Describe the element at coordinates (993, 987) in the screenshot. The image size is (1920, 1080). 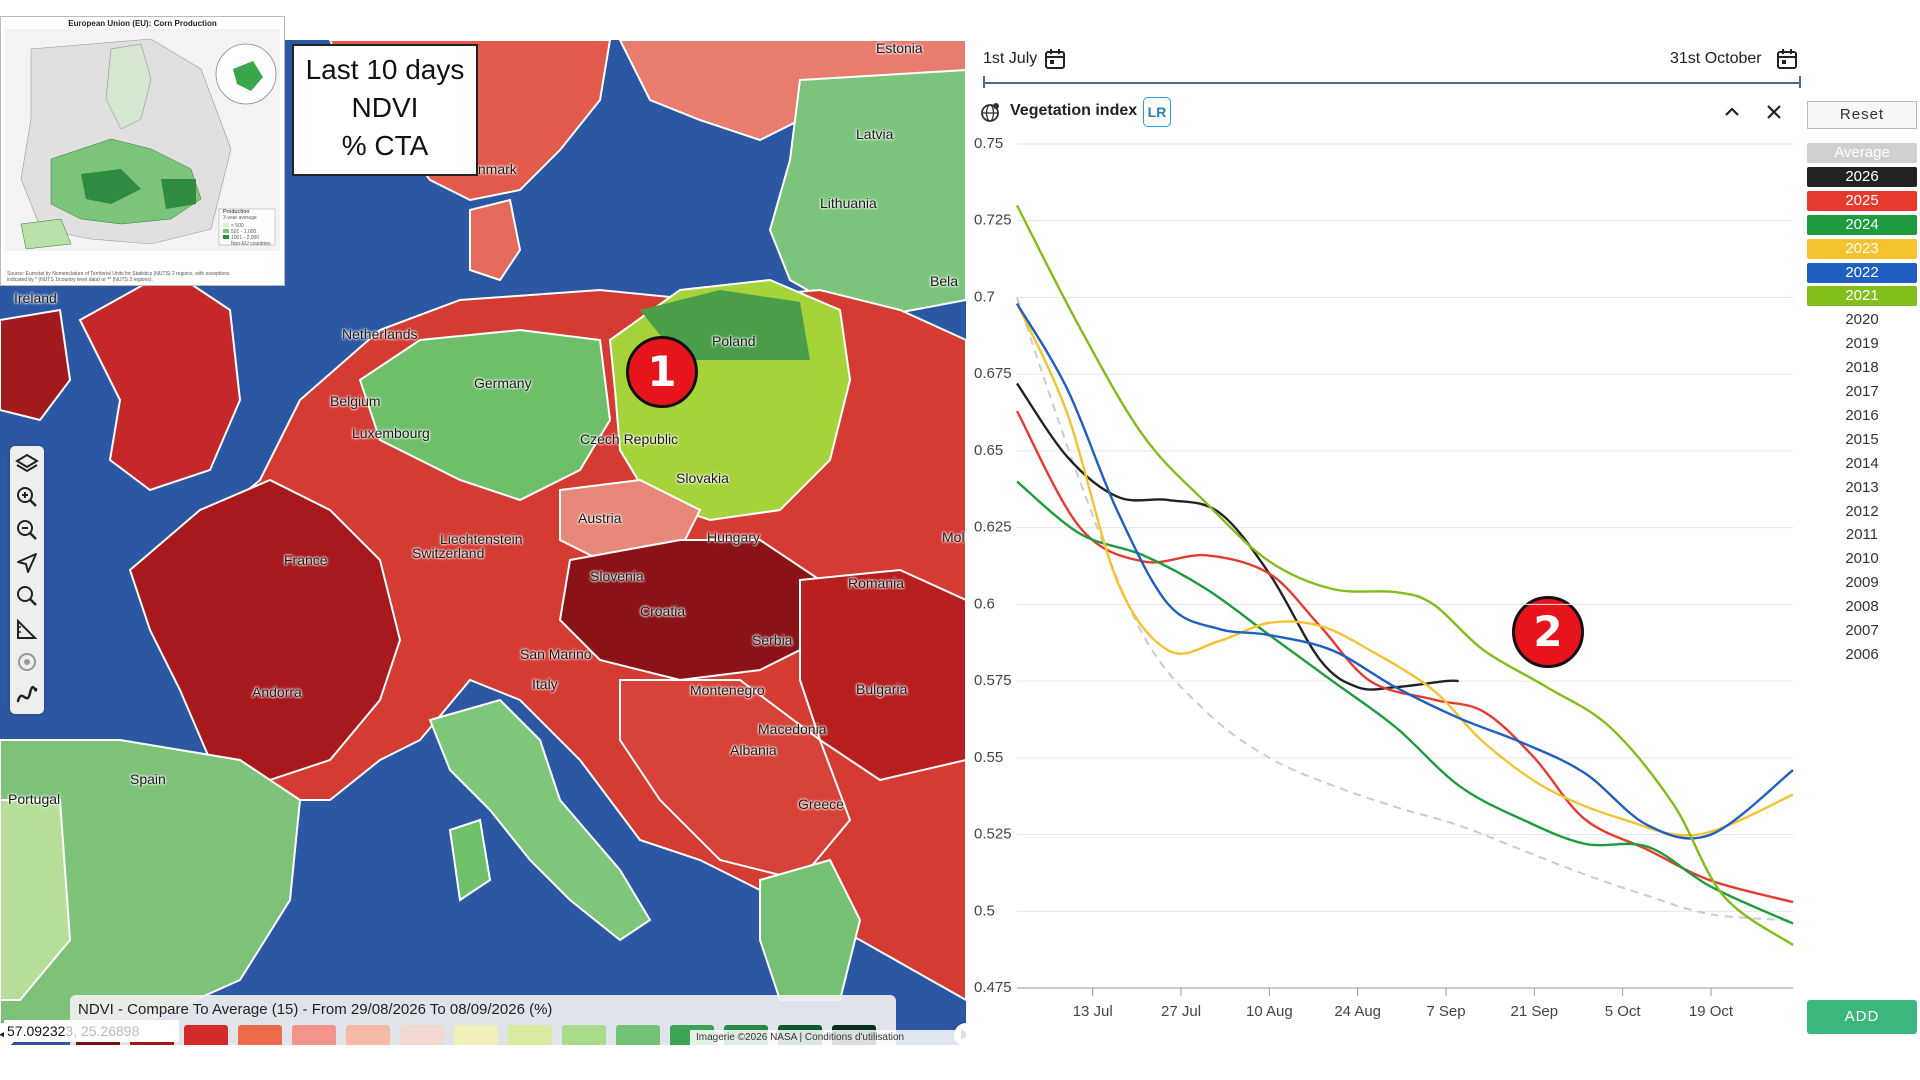
I see `y-tick-label: 0.475` at that location.